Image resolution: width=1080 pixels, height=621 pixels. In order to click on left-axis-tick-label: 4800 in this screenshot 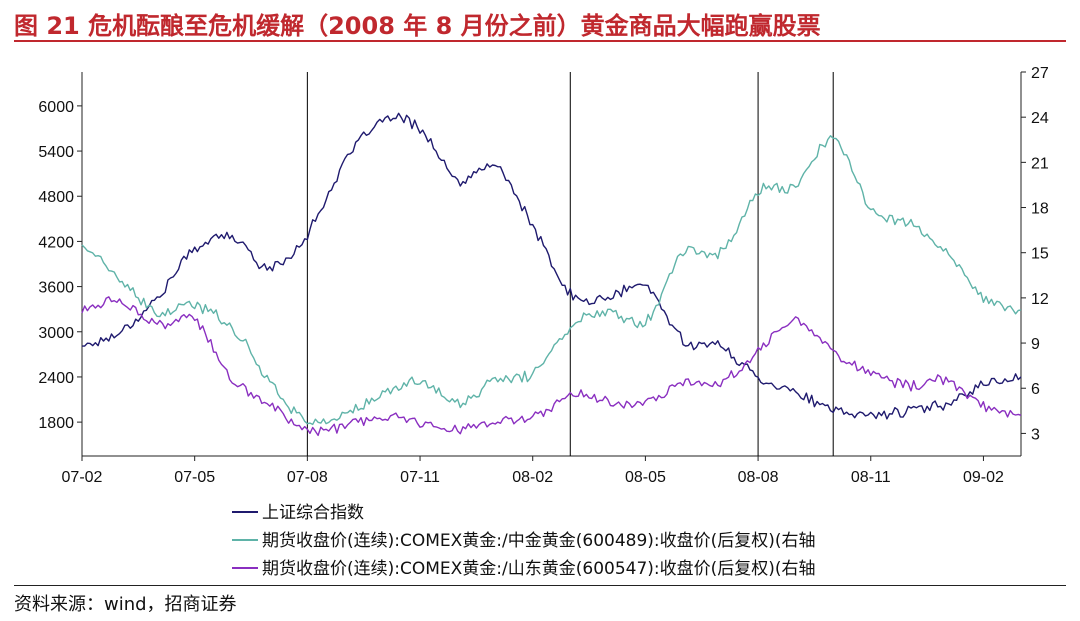, I will do `click(56, 197)`.